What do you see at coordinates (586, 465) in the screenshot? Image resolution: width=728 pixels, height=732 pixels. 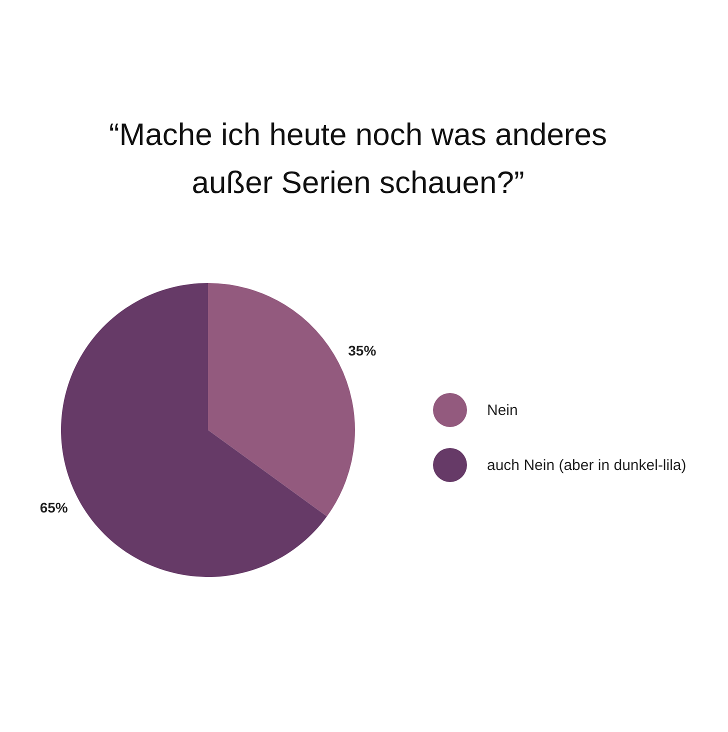 I see `legend-label: auch Nein (aber in dunkel-lila)` at bounding box center [586, 465].